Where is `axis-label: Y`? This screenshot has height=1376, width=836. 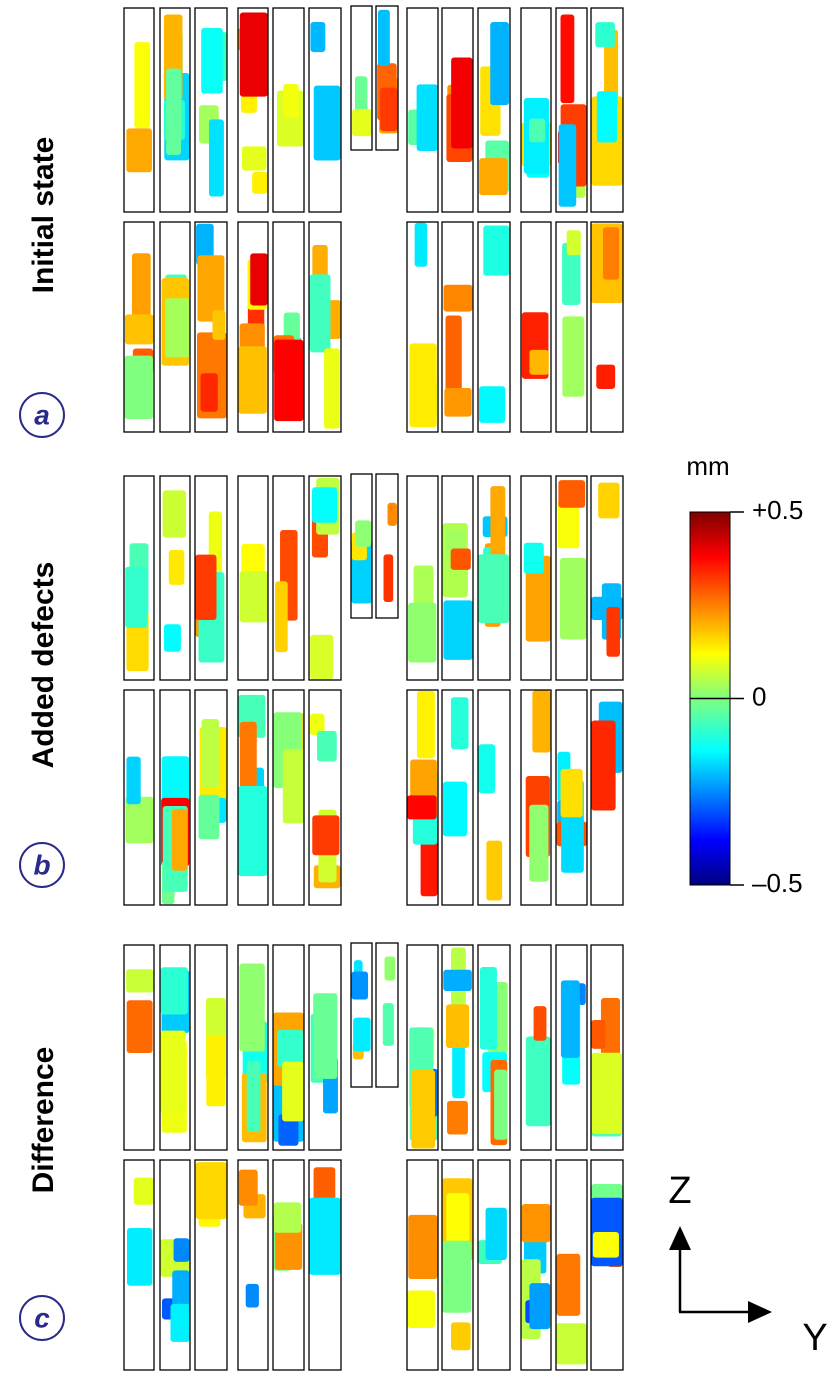 axis-label: Y is located at coordinates (814, 1338).